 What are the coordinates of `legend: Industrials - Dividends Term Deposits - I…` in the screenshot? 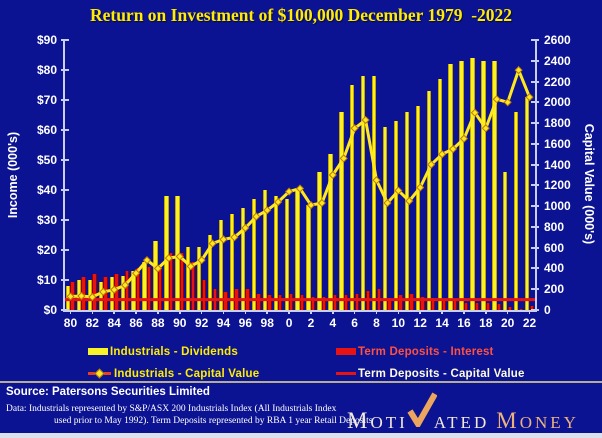 It's located at (323, 362).